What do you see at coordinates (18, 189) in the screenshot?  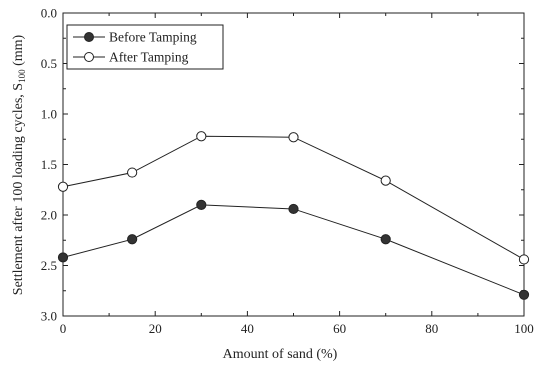 I see `y-axis-title-main: Settlement after 100 loading cycles, S` at bounding box center [18, 189].